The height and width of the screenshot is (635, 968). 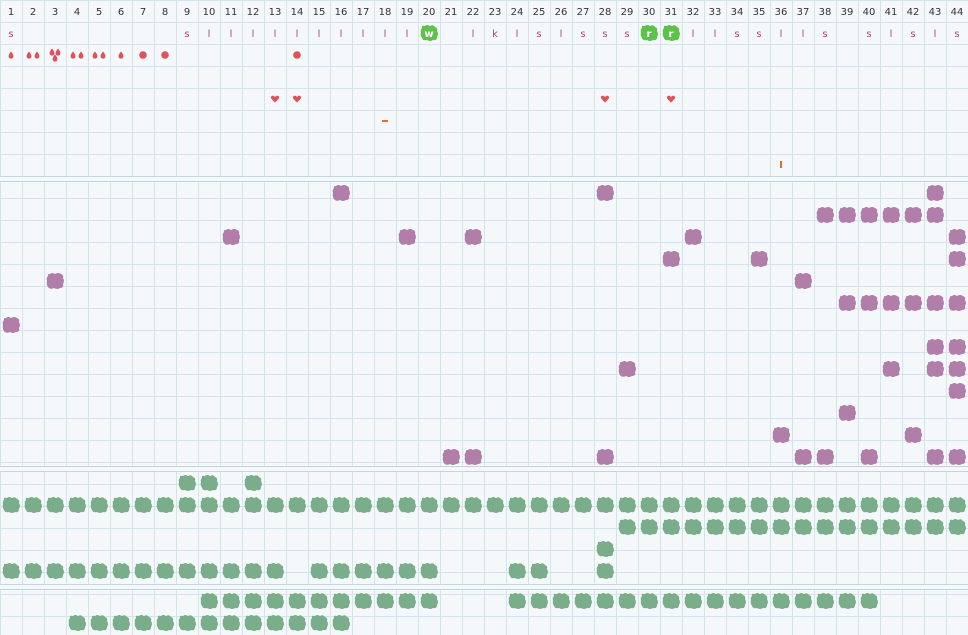 I want to click on column-header-label: 41, so click(x=891, y=12).